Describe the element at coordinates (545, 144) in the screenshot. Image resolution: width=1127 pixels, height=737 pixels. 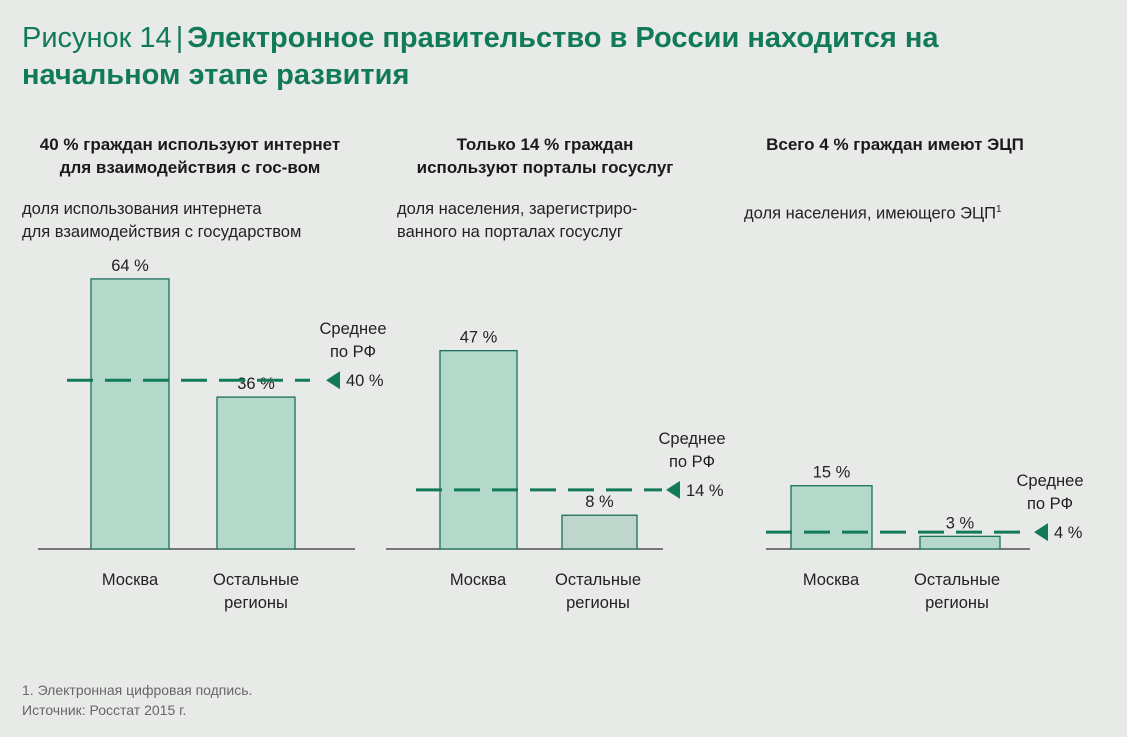
I see `panel-2-heading-line1: Только 14 % граждан` at that location.